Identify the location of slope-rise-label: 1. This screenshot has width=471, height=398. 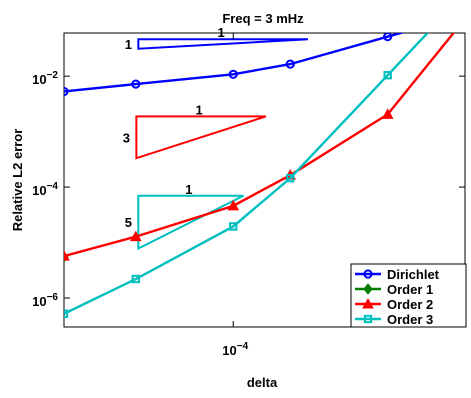
(128, 44).